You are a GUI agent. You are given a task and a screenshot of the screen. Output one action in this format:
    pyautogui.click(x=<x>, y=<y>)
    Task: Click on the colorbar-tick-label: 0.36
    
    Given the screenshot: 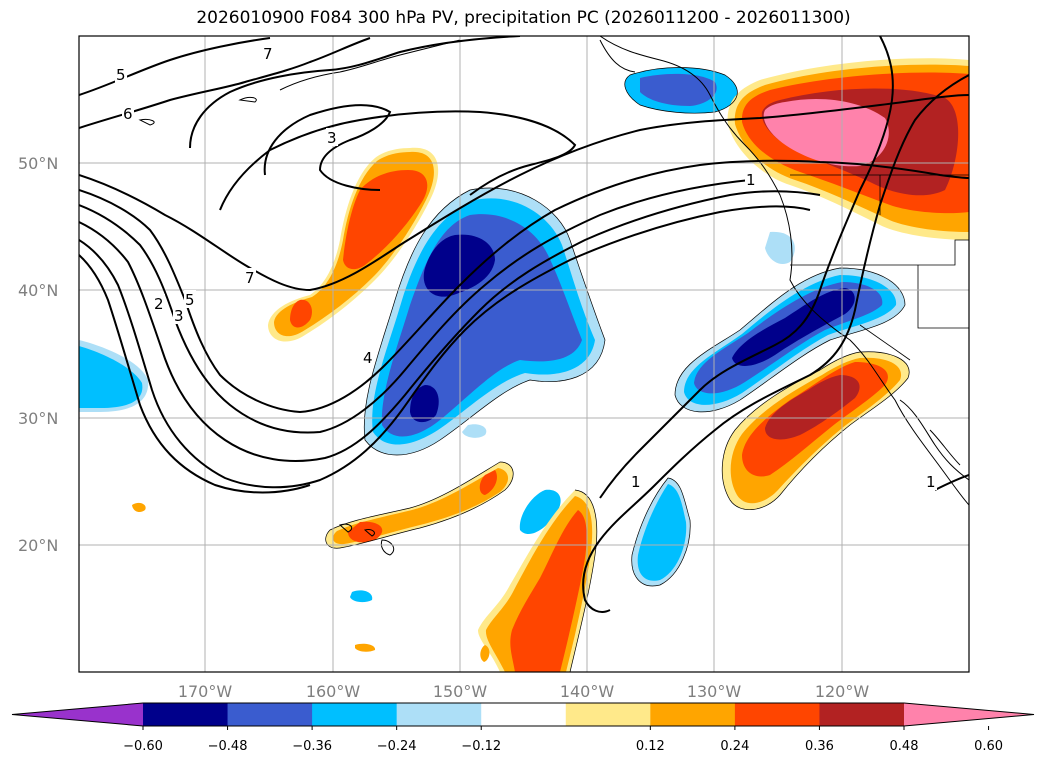 What is the action you would take?
    pyautogui.click(x=819, y=746)
    